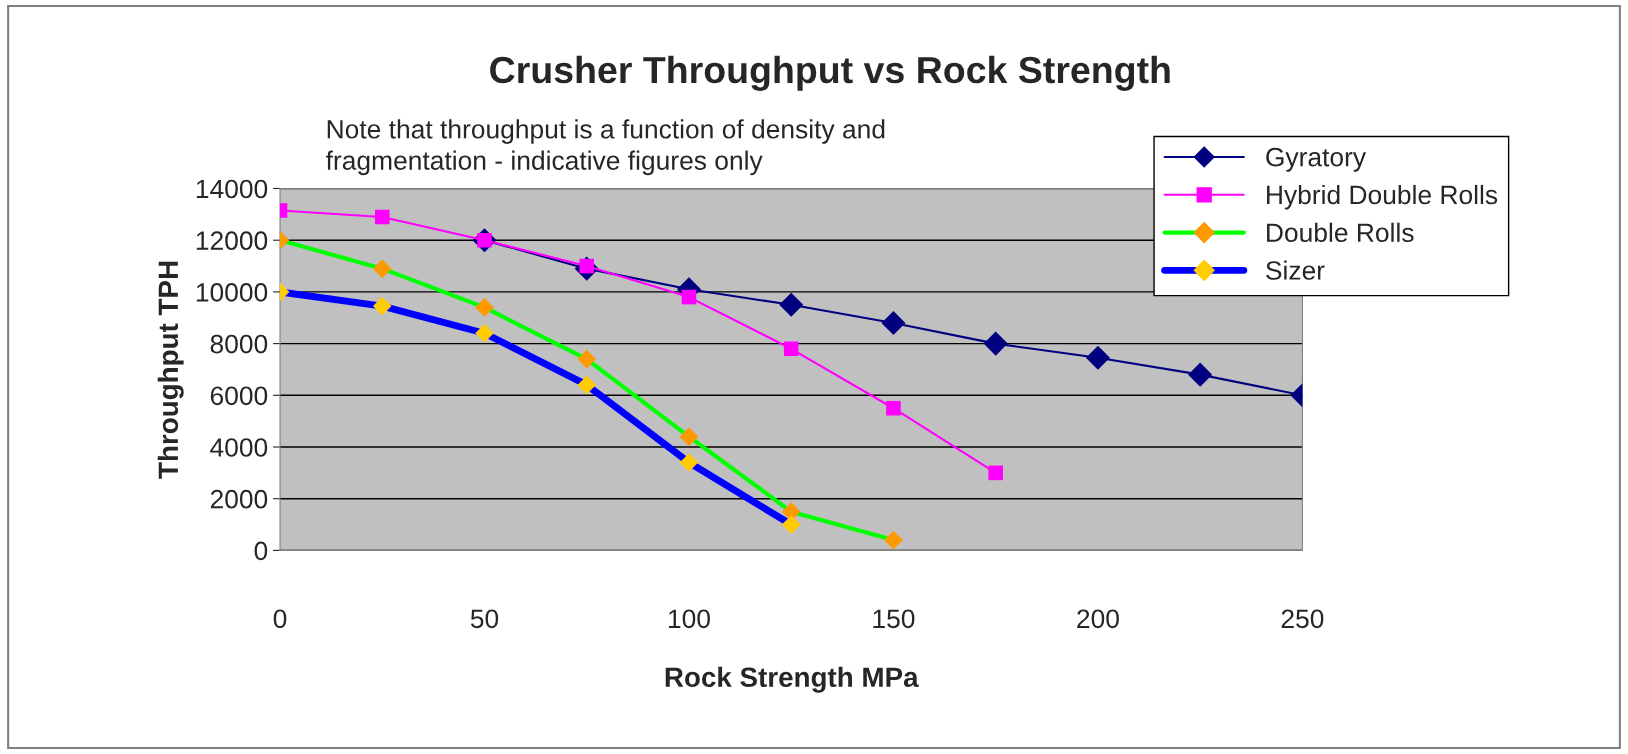  I want to click on x-tick-label: 100, so click(689, 619).